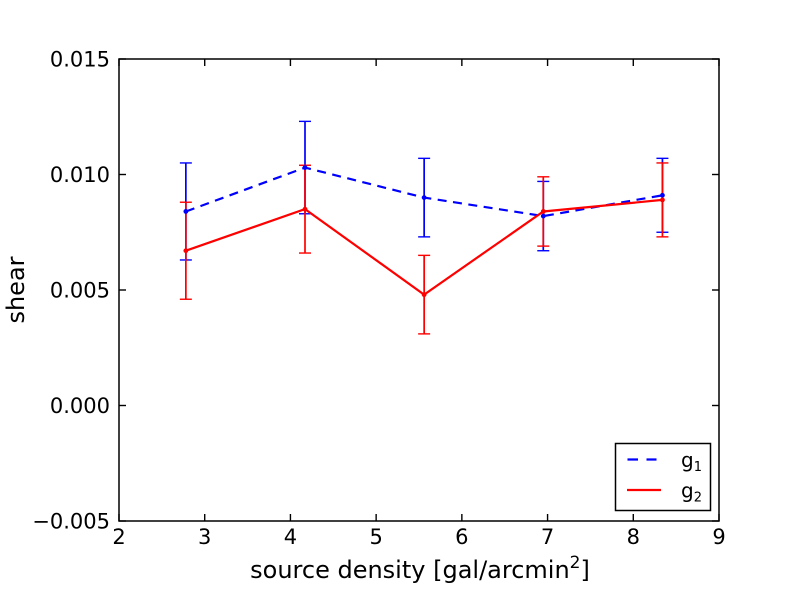 The width and height of the screenshot is (800, 604). I want to click on x-tick-label: 9, so click(718, 537).